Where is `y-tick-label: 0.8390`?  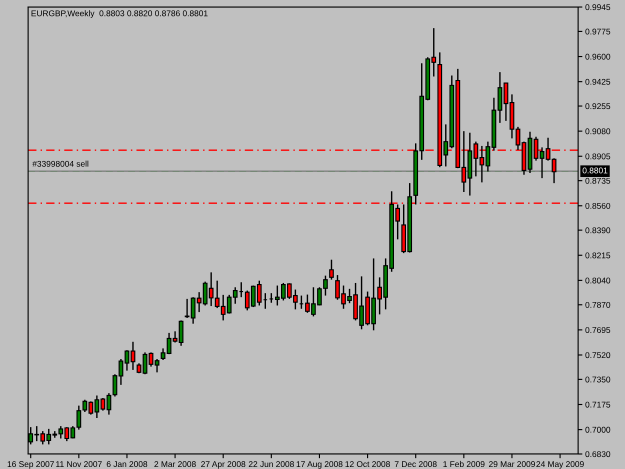 y-tick-label: 0.8390 is located at coordinates (597, 230).